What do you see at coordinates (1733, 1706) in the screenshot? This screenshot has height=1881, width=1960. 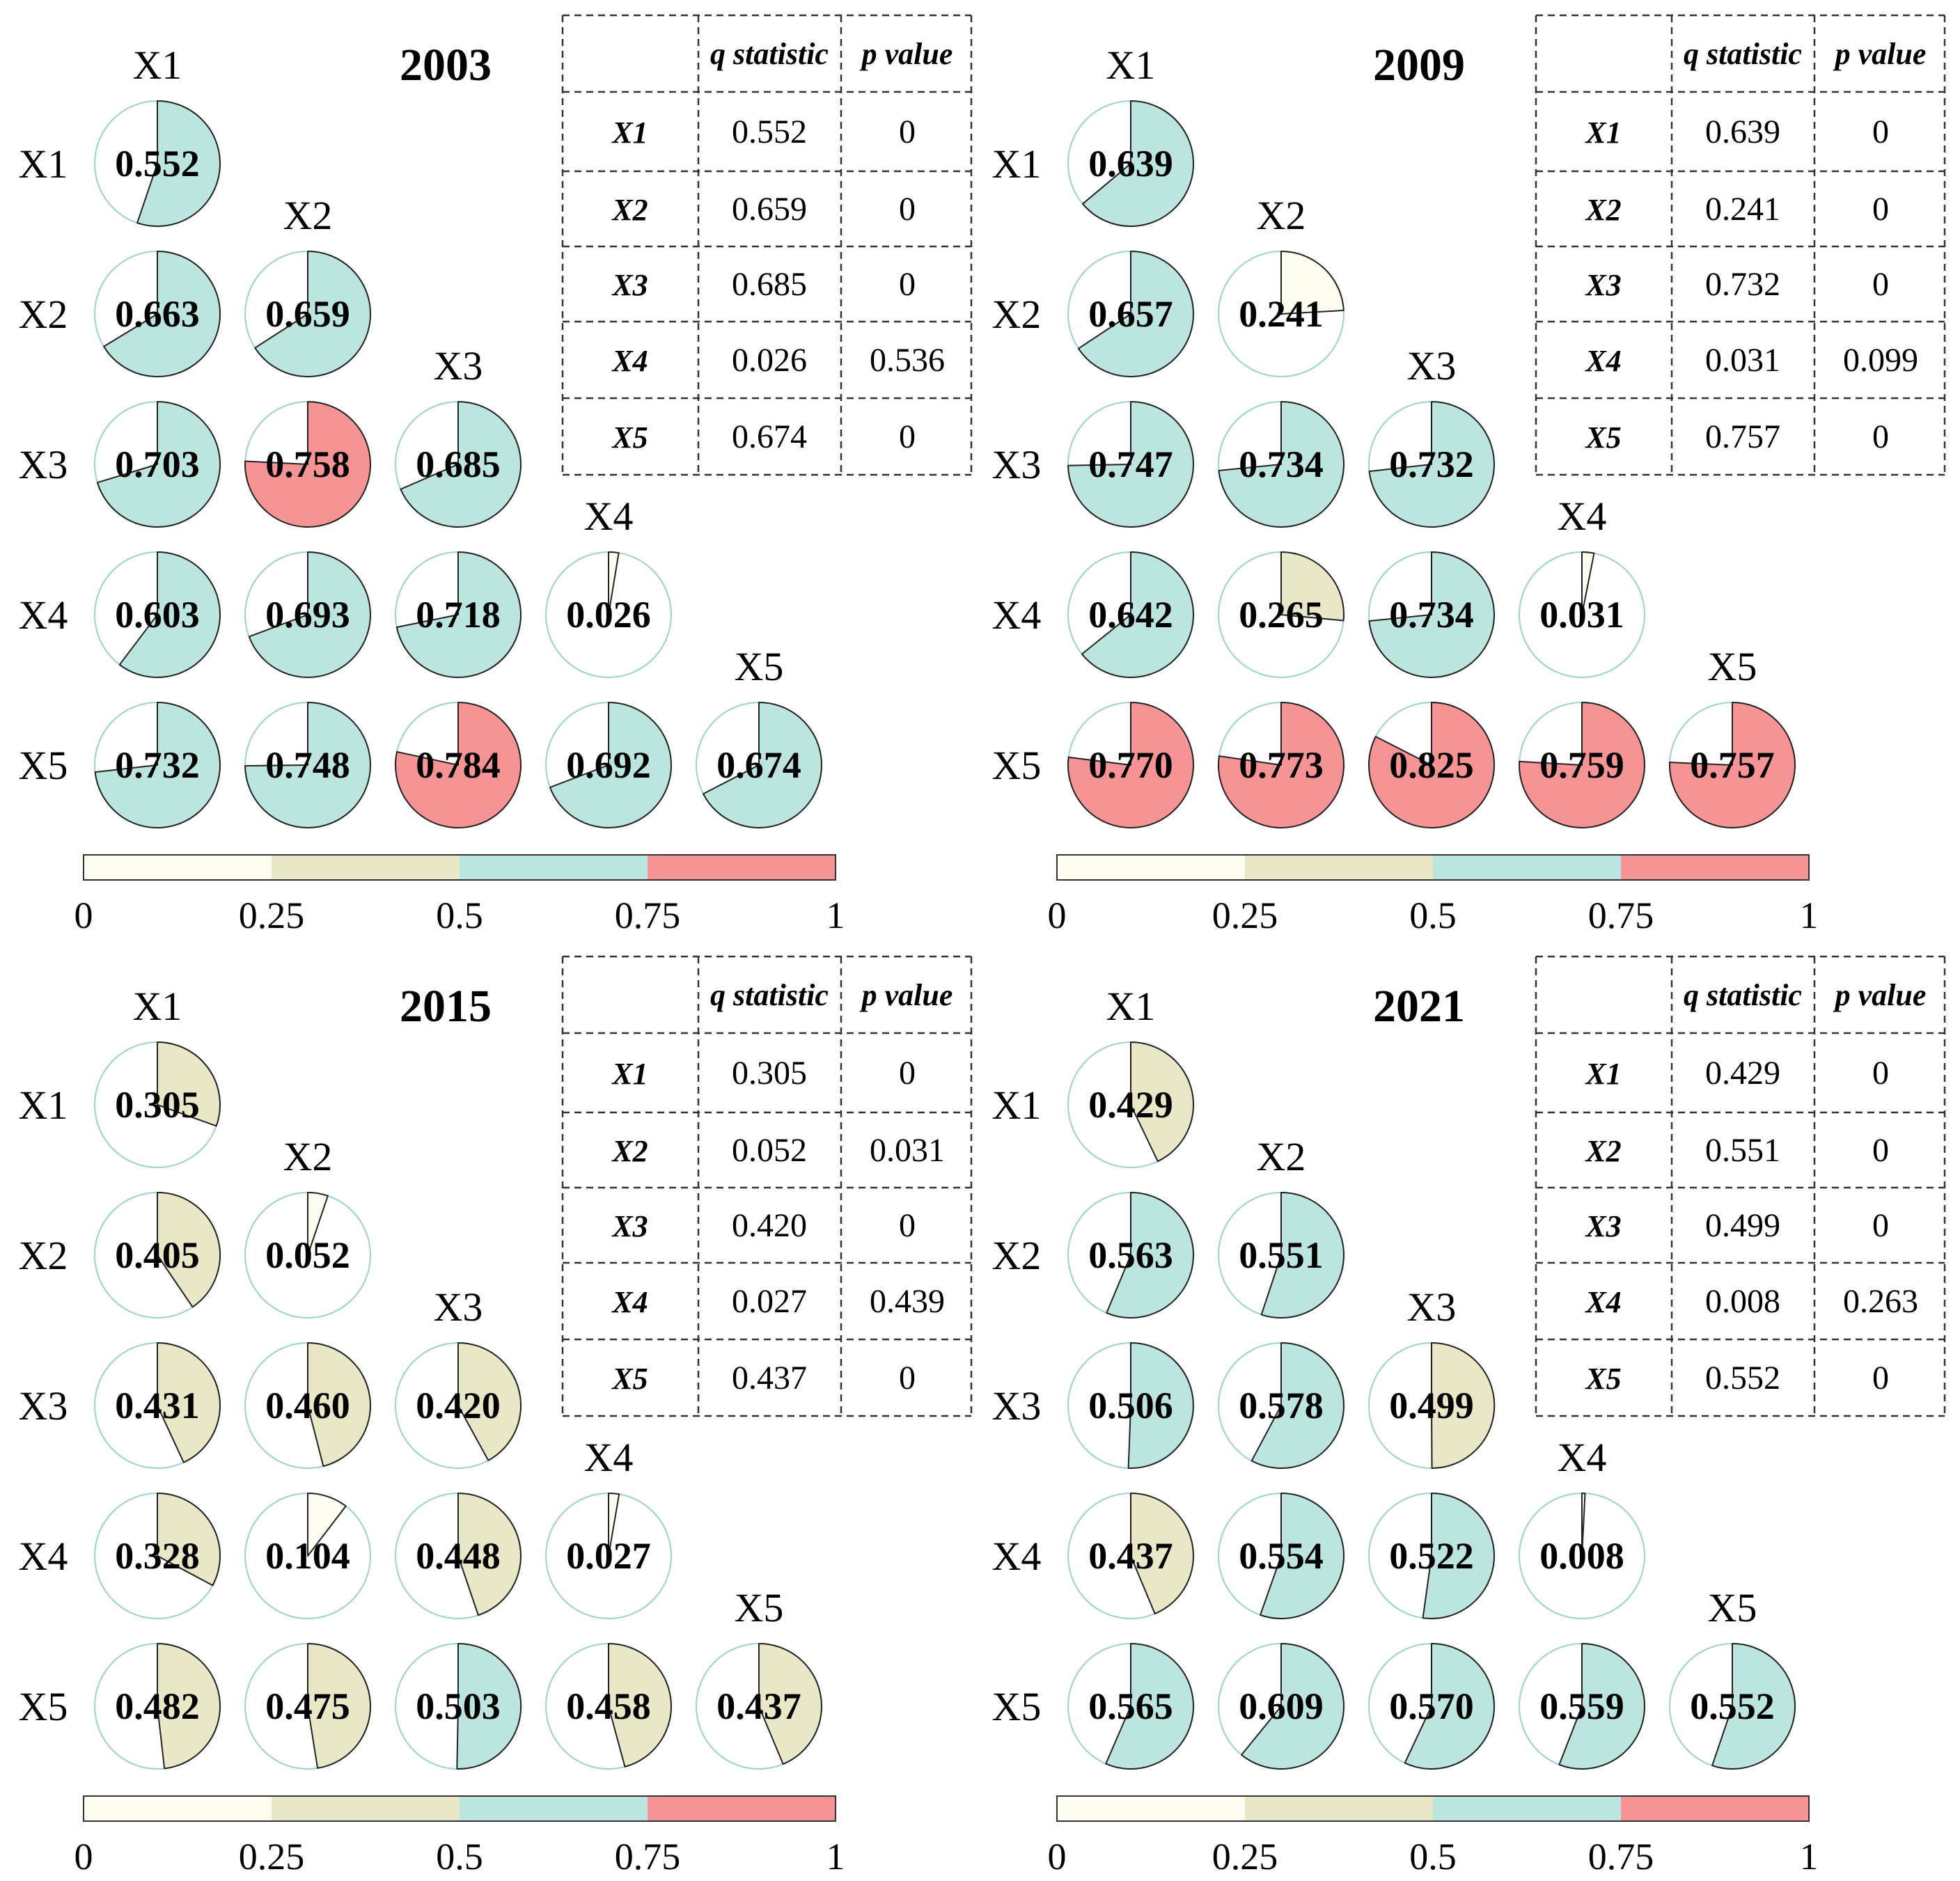 I see `pie-value-label: 0.552` at bounding box center [1733, 1706].